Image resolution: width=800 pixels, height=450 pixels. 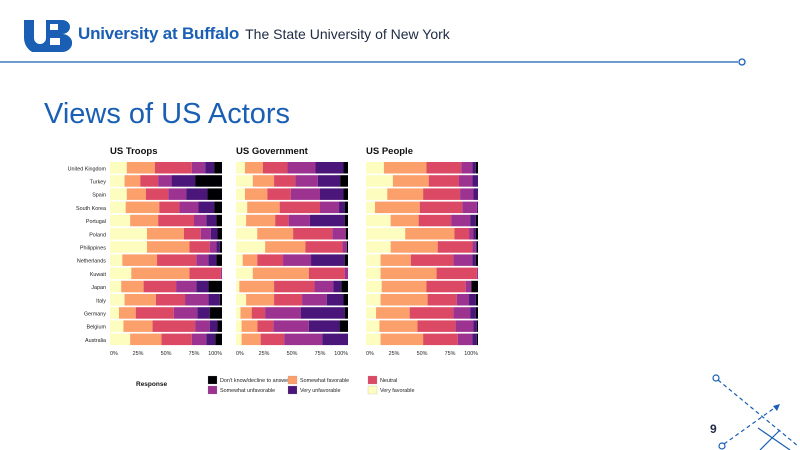 I want to click on ub-logo-icon, so click(x=48, y=36).